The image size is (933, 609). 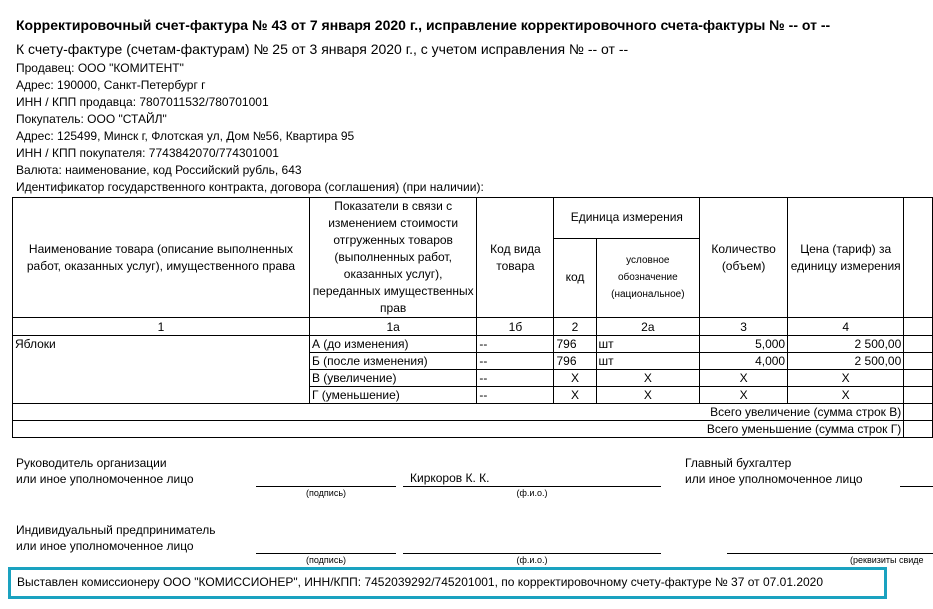 I want to click on ip-label-2: или иное уполномоченное лицо, so click(x=105, y=546).